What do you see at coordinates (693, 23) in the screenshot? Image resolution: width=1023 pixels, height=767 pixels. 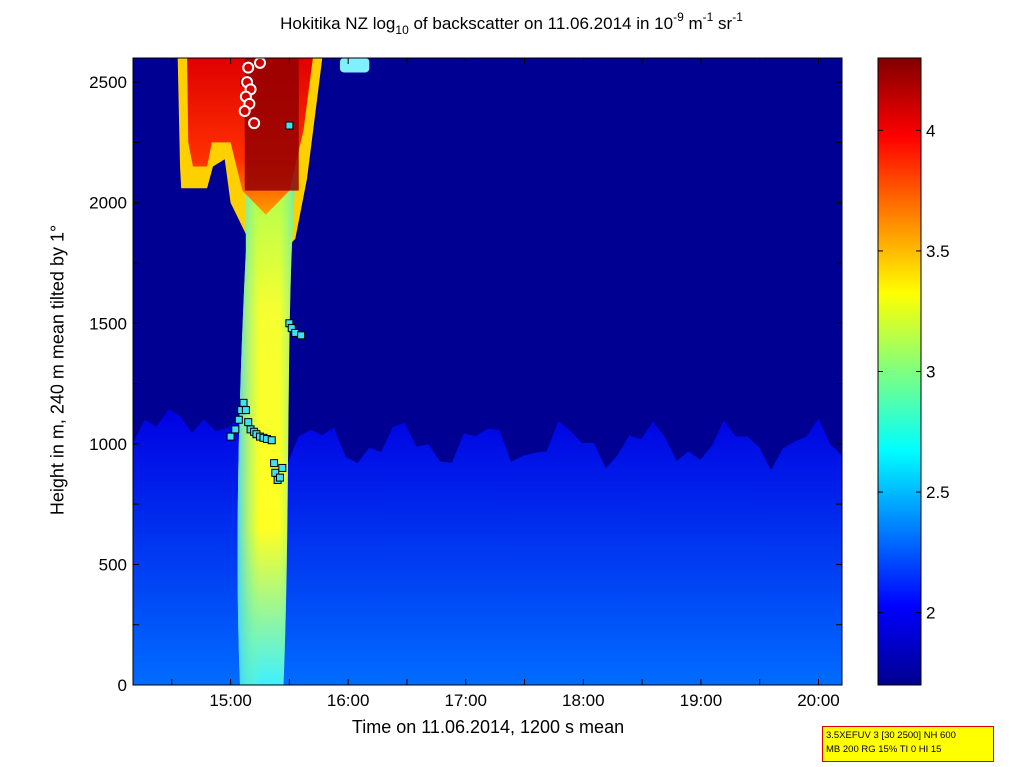 I see `title-unit-1: m` at bounding box center [693, 23].